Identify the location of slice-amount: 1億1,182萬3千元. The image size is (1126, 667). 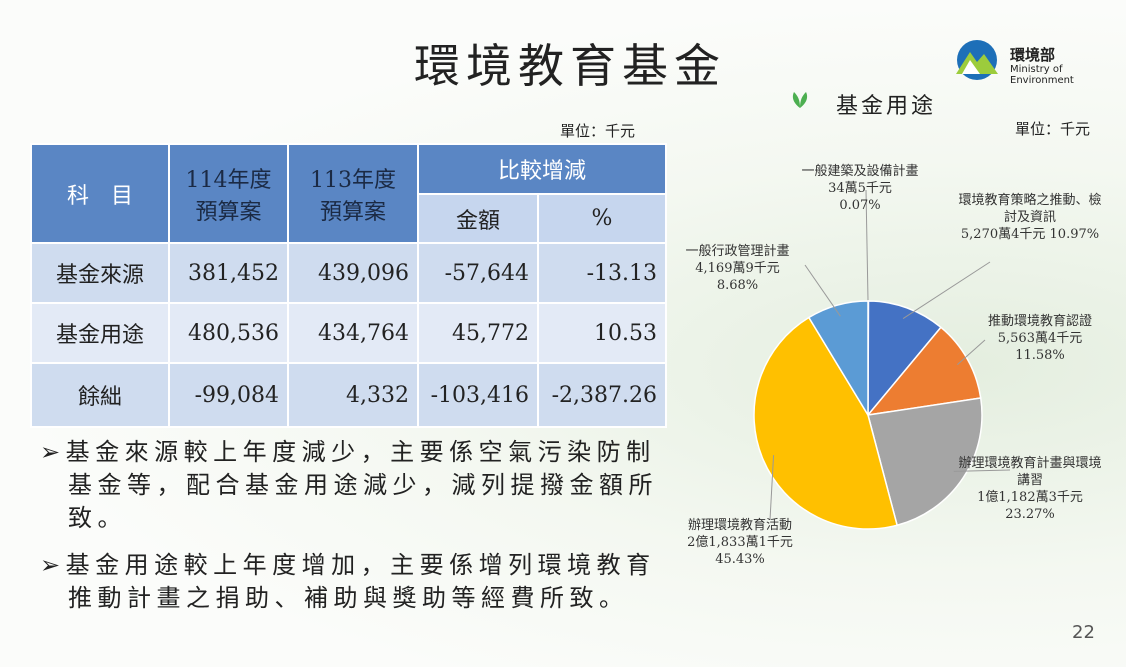
(1030, 497).